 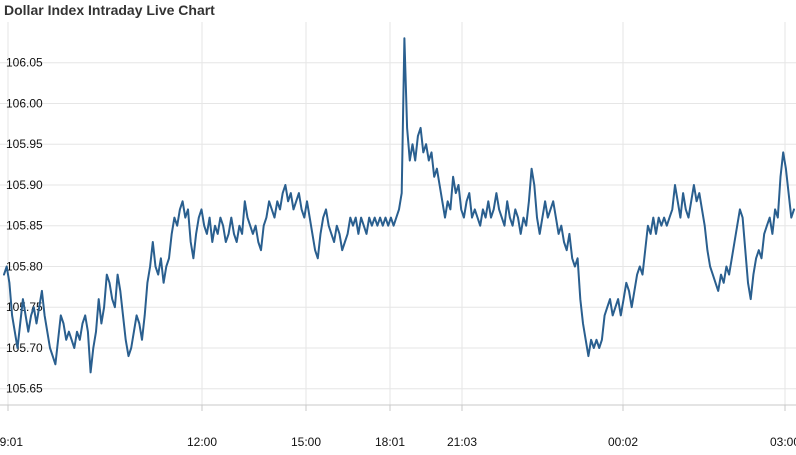 What do you see at coordinates (390, 442) in the screenshot?
I see `x-tick-label: 18:01` at bounding box center [390, 442].